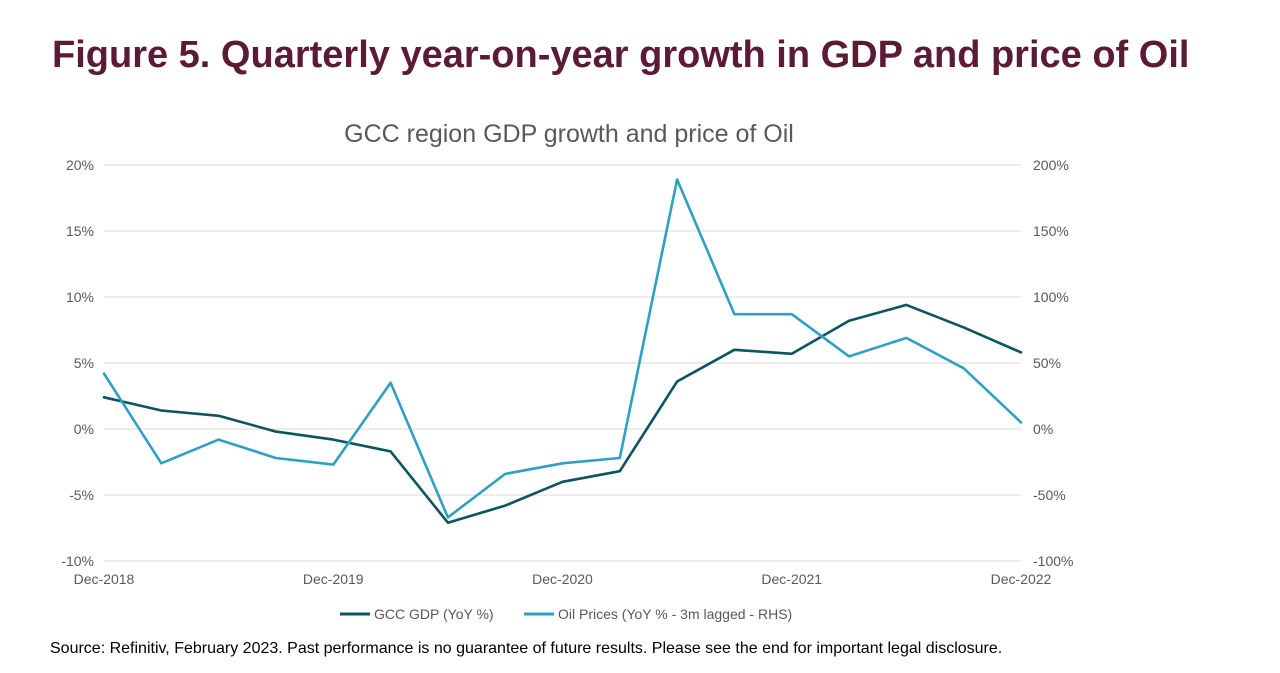 This screenshot has height=673, width=1280. I want to click on left-axis-tick-label: 15%, so click(80, 231).